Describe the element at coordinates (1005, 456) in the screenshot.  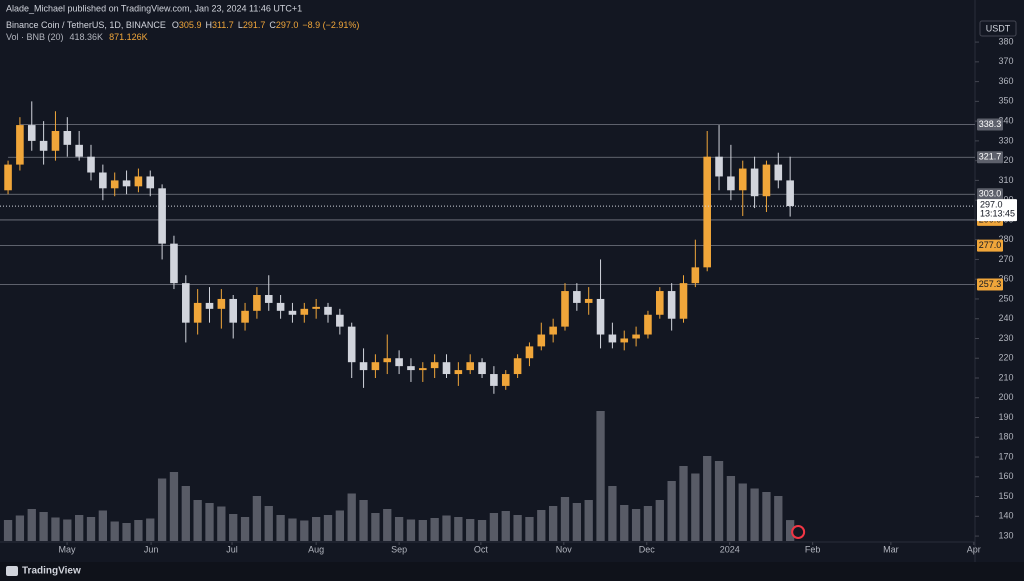
I see `y-tick-label: 170` at that location.